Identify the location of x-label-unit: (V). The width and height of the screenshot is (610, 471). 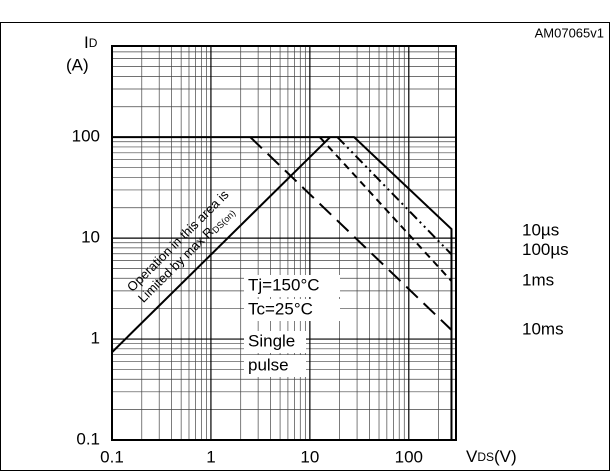
(505, 456).